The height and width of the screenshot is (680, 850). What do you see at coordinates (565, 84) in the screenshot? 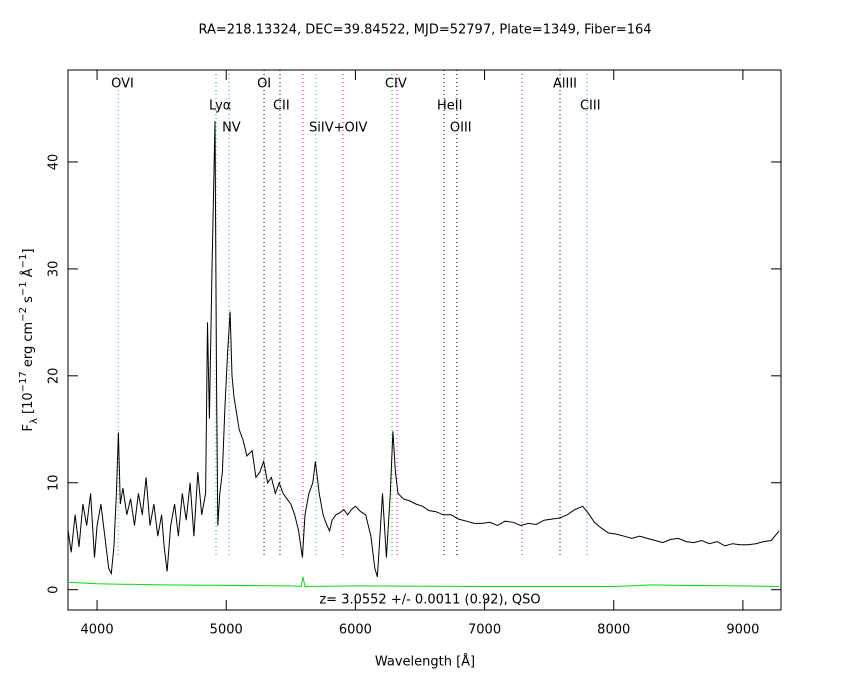
I see `reference-label: AlIII` at bounding box center [565, 84].